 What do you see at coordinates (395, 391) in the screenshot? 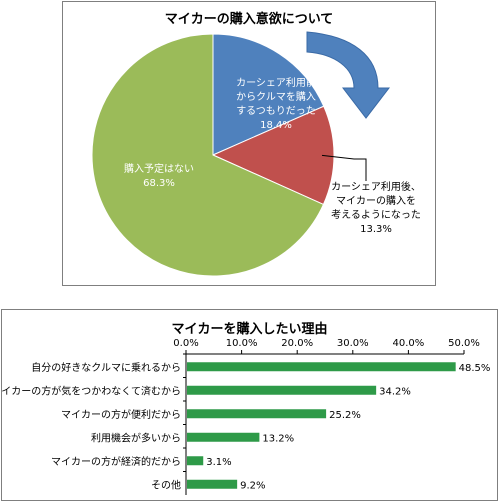
I see `bar-value-label: 34.2%` at bounding box center [395, 391].